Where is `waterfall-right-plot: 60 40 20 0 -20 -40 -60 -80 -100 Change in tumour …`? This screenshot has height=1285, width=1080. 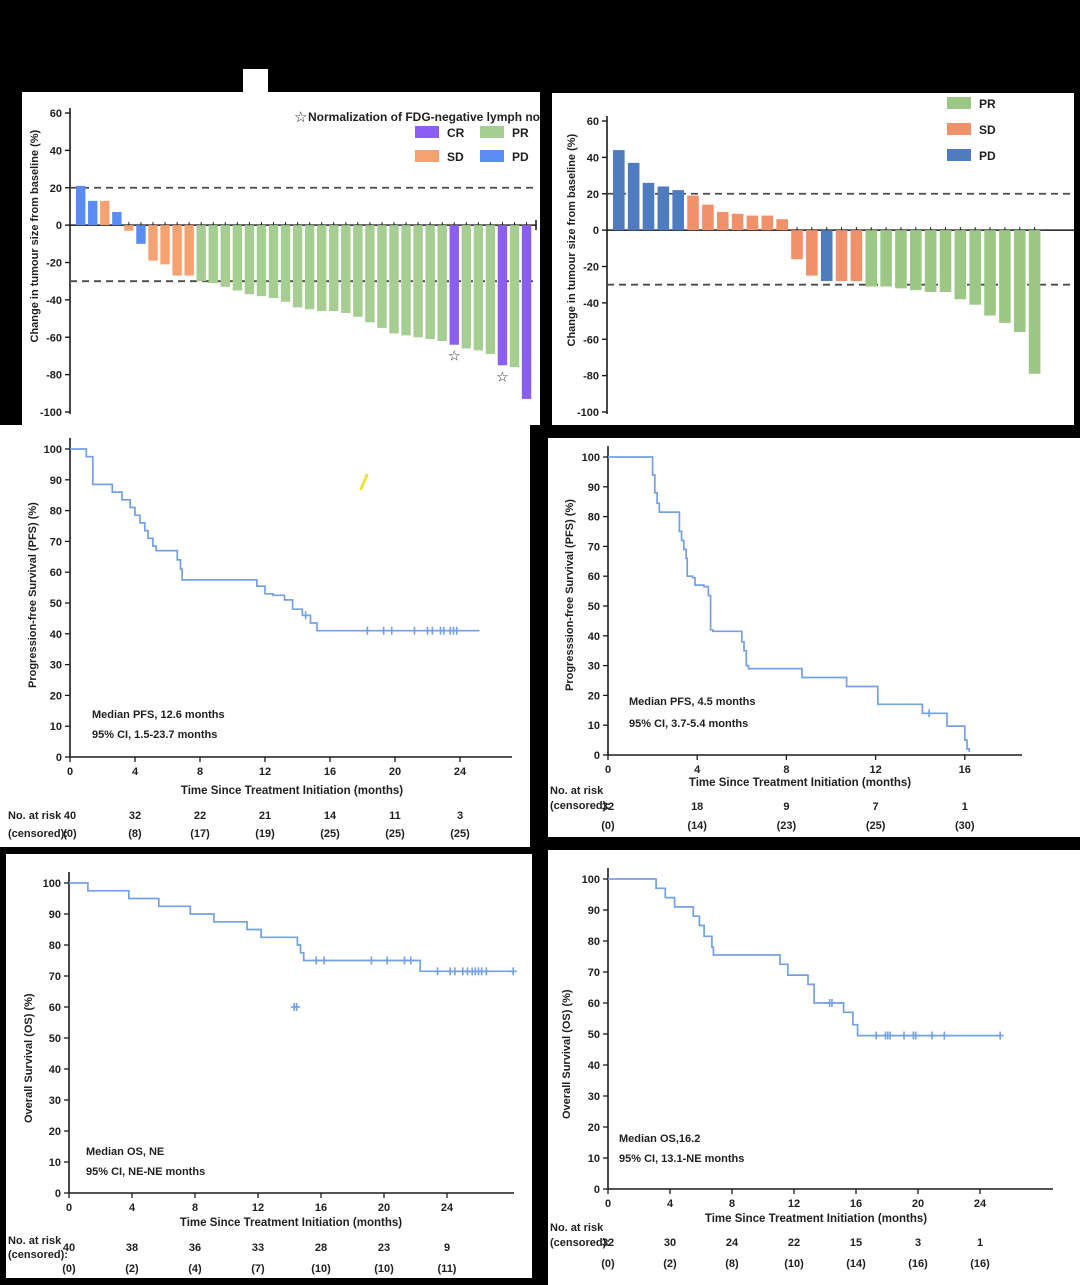
waterfall-right-plot: 60 40 20 0 -20 -40 -60 -80 -100 Change in tumour … is located at coordinates (820, 258).